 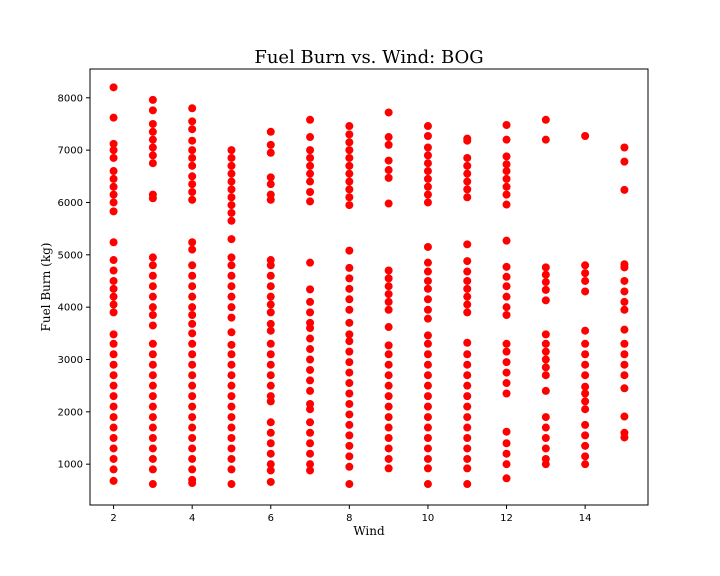 What do you see at coordinates (350, 514) in the screenshot?
I see `x-axis-ticks: 2 4 6 8 10 12 14` at bounding box center [350, 514].